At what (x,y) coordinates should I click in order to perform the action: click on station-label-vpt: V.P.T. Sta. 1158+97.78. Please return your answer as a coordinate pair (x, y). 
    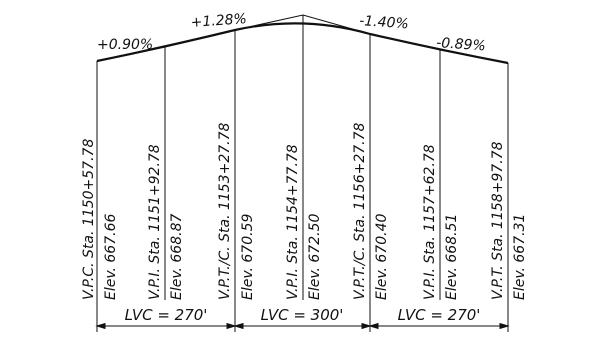
    Looking at the image, I should click on (498, 220).